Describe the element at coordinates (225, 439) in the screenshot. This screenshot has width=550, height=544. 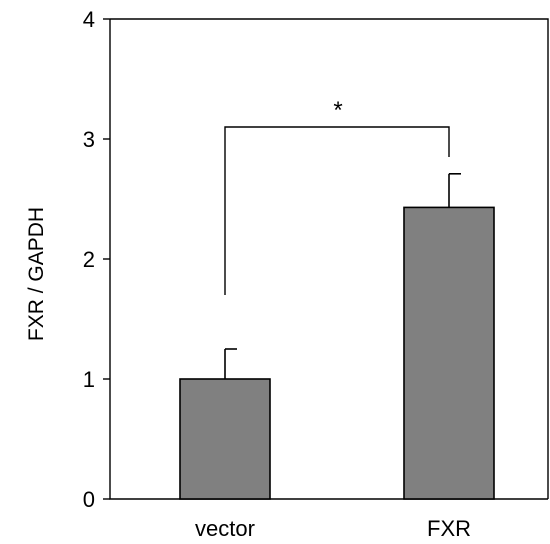
I see `bar-vector` at that location.